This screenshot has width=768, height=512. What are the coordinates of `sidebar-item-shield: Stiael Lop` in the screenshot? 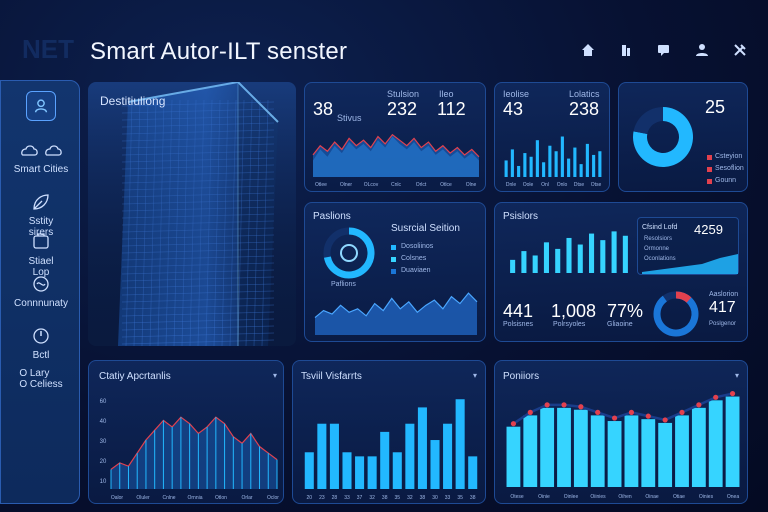 It's located at (41, 254).